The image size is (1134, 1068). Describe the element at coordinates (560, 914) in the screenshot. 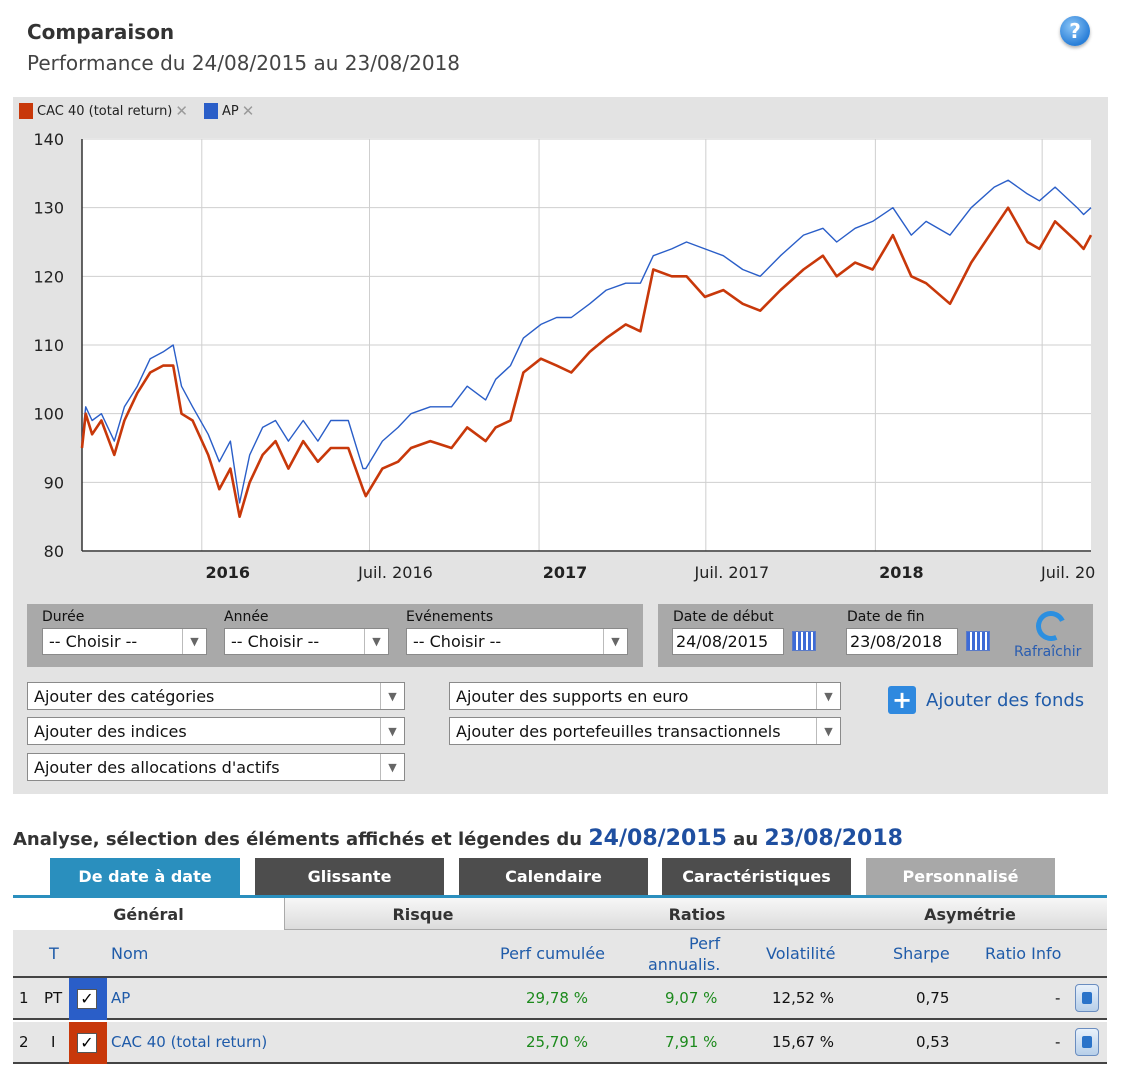

I see `subtab-bar: Général Risque Ratios Asymétrie` at that location.